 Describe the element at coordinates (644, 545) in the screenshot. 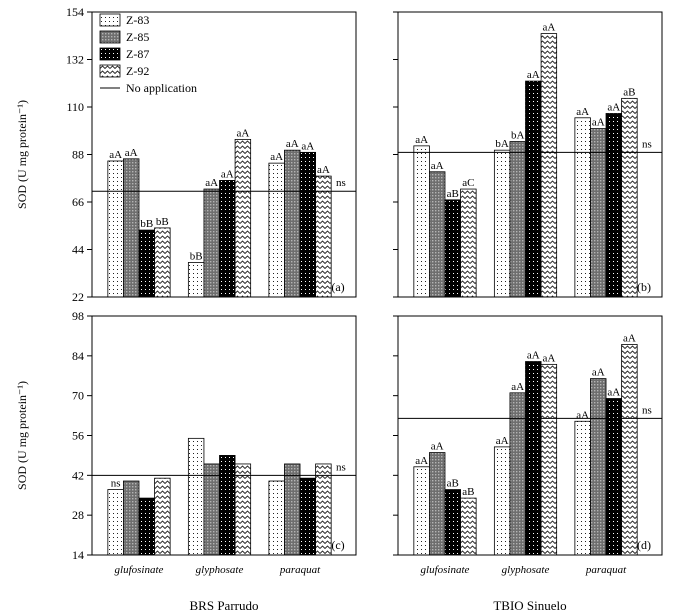

I see `panel-tag: (d)` at that location.